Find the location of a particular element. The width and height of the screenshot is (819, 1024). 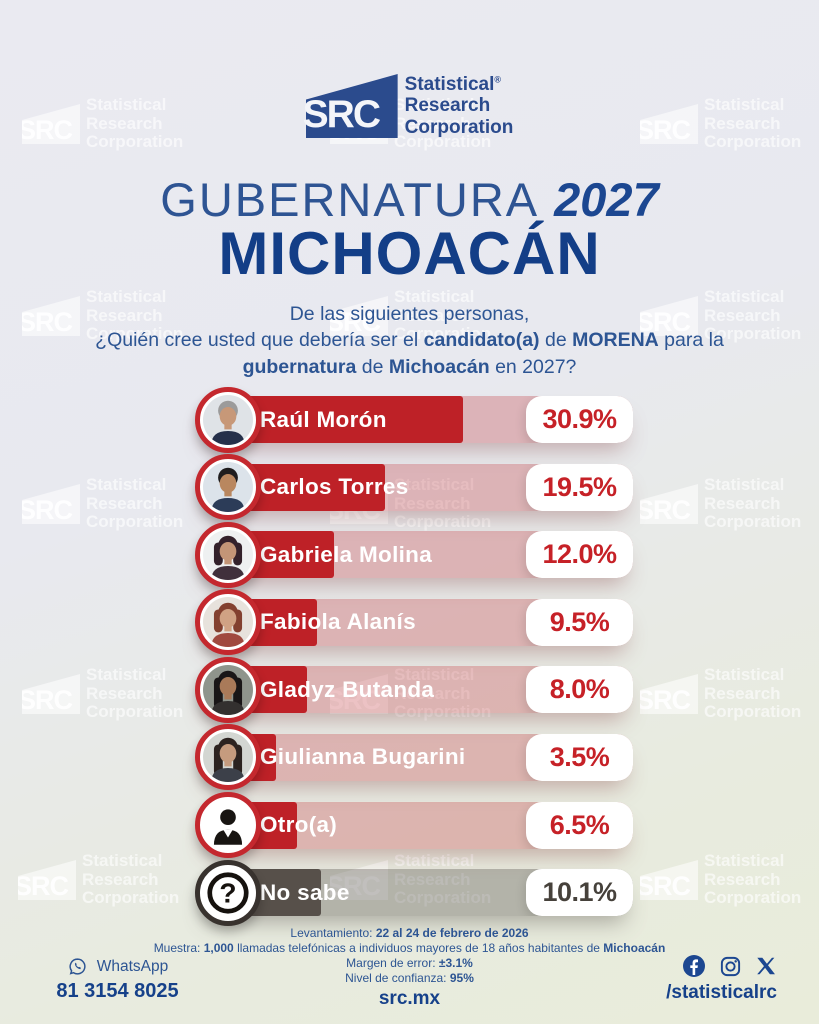

percent-box: 10.1% is located at coordinates (579, 893).